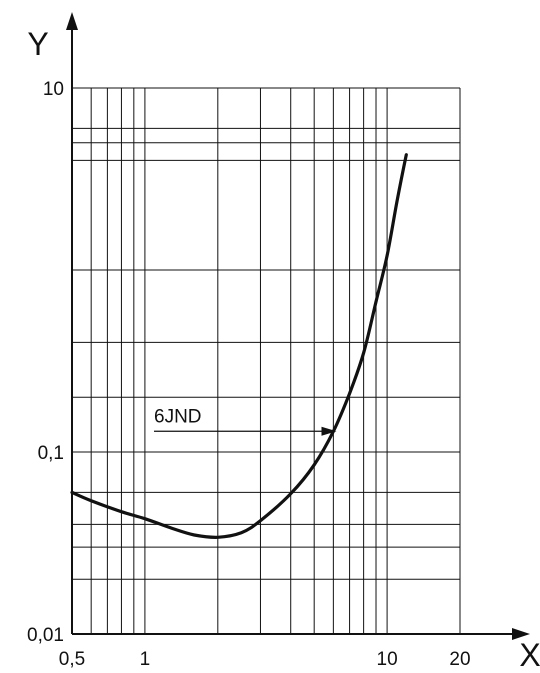  Describe the element at coordinates (178, 416) in the screenshot. I see `annotation-label: 6JND` at that location.